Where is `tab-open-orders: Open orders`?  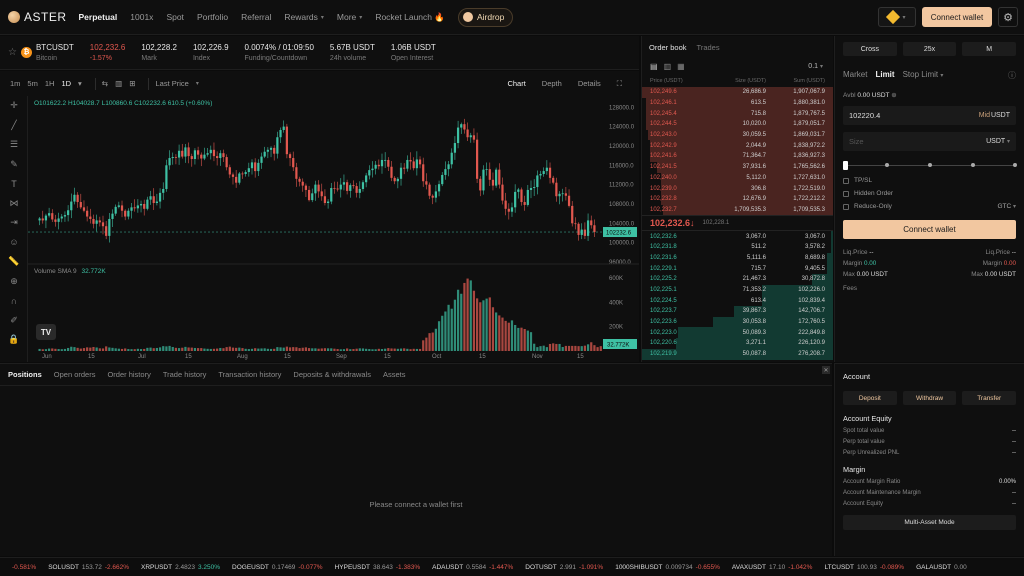 tab-open-orders: Open orders is located at coordinates (74, 374).